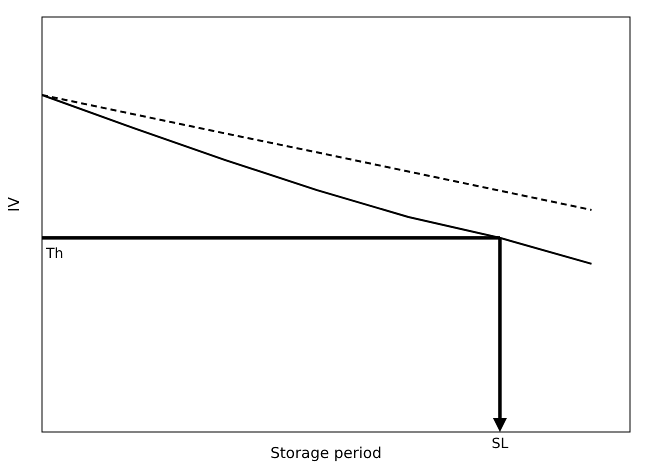 The image size is (645, 463). What do you see at coordinates (326, 453) in the screenshot?
I see `x-axis-title: Storage period` at bounding box center [326, 453].